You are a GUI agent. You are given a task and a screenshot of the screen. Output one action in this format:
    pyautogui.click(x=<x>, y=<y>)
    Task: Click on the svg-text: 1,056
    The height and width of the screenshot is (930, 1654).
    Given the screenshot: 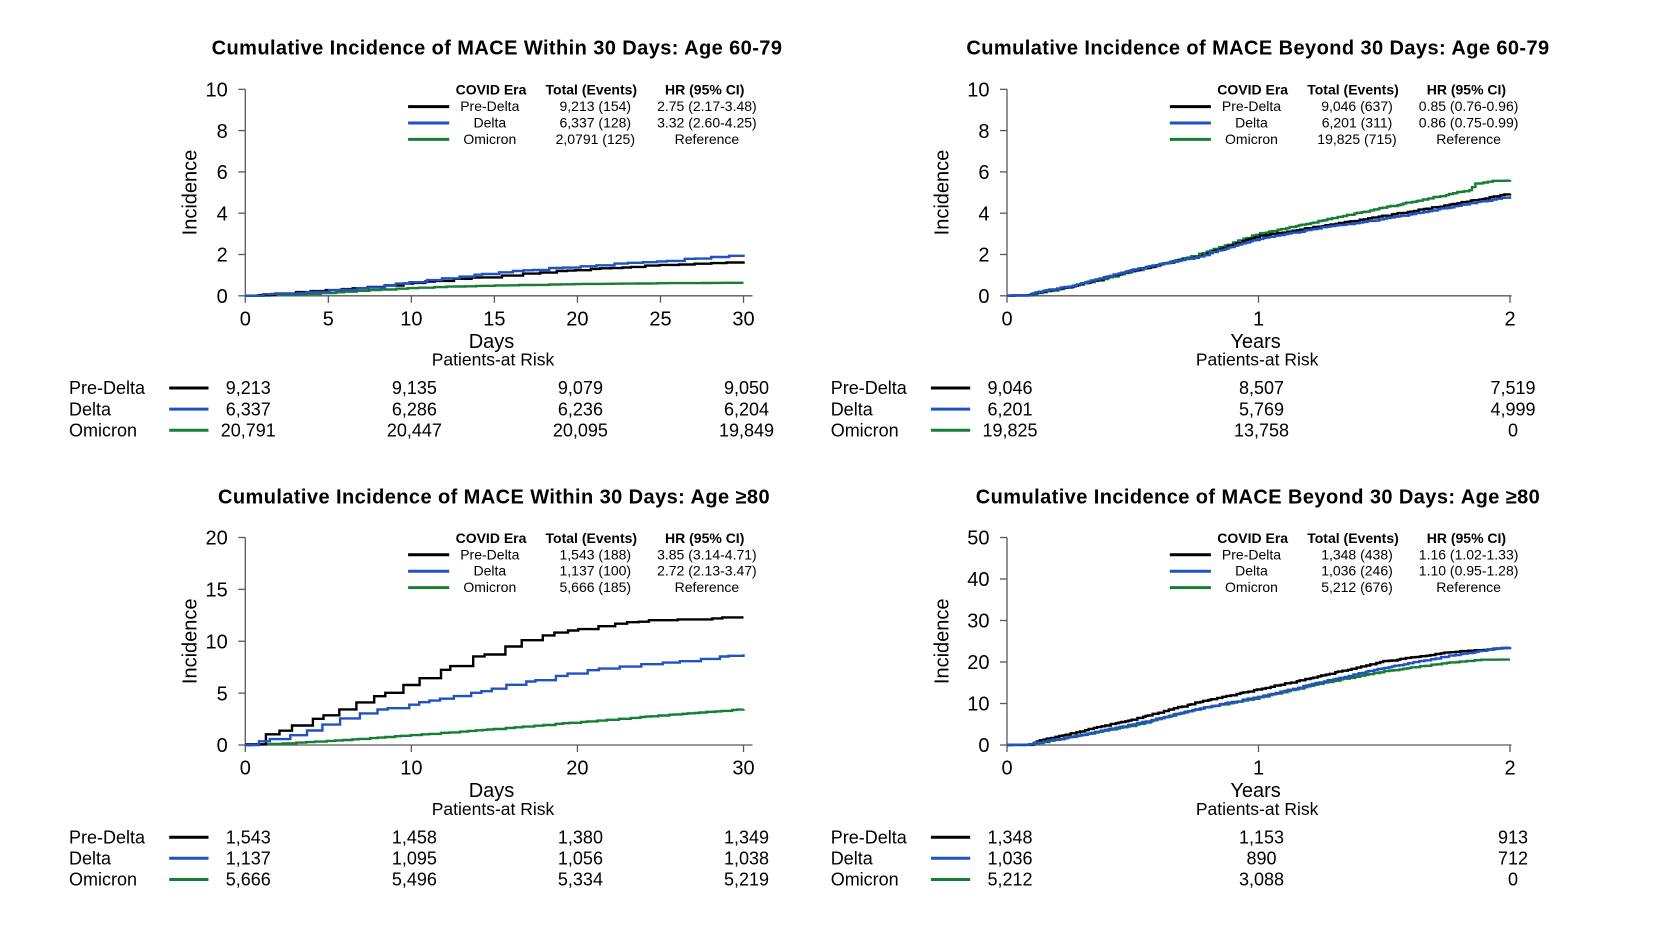 What is the action you would take?
    pyautogui.click(x=580, y=859)
    